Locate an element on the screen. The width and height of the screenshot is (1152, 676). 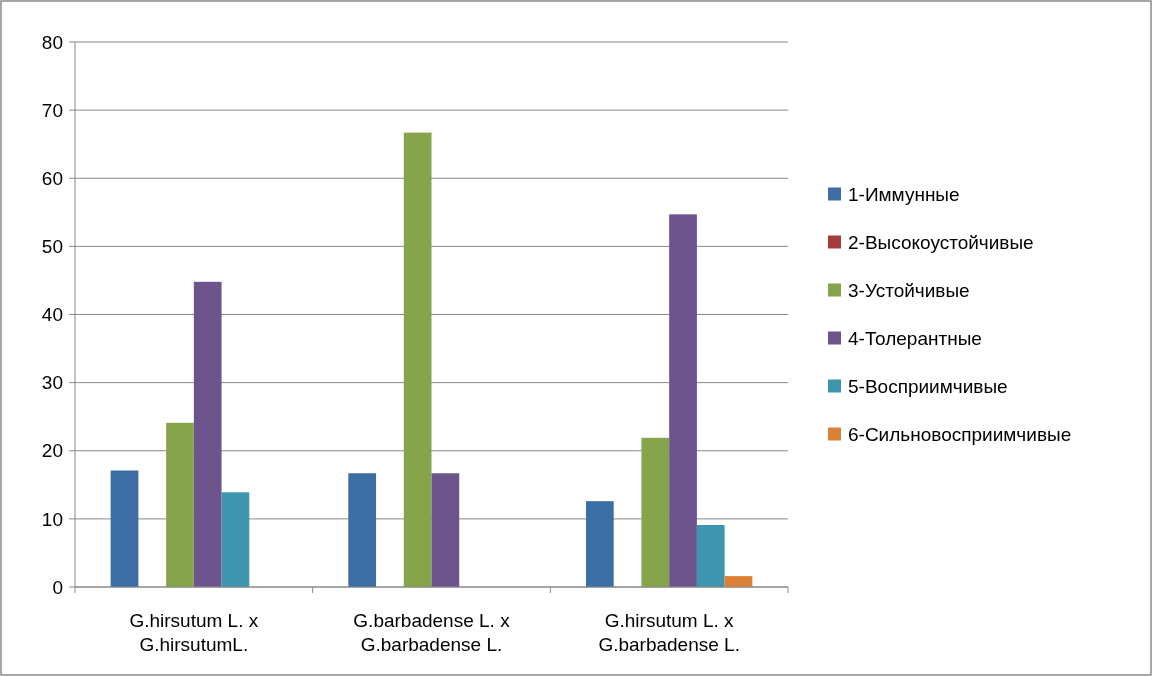
legend-label: 2-Высокоустойчивые is located at coordinates (941, 243).